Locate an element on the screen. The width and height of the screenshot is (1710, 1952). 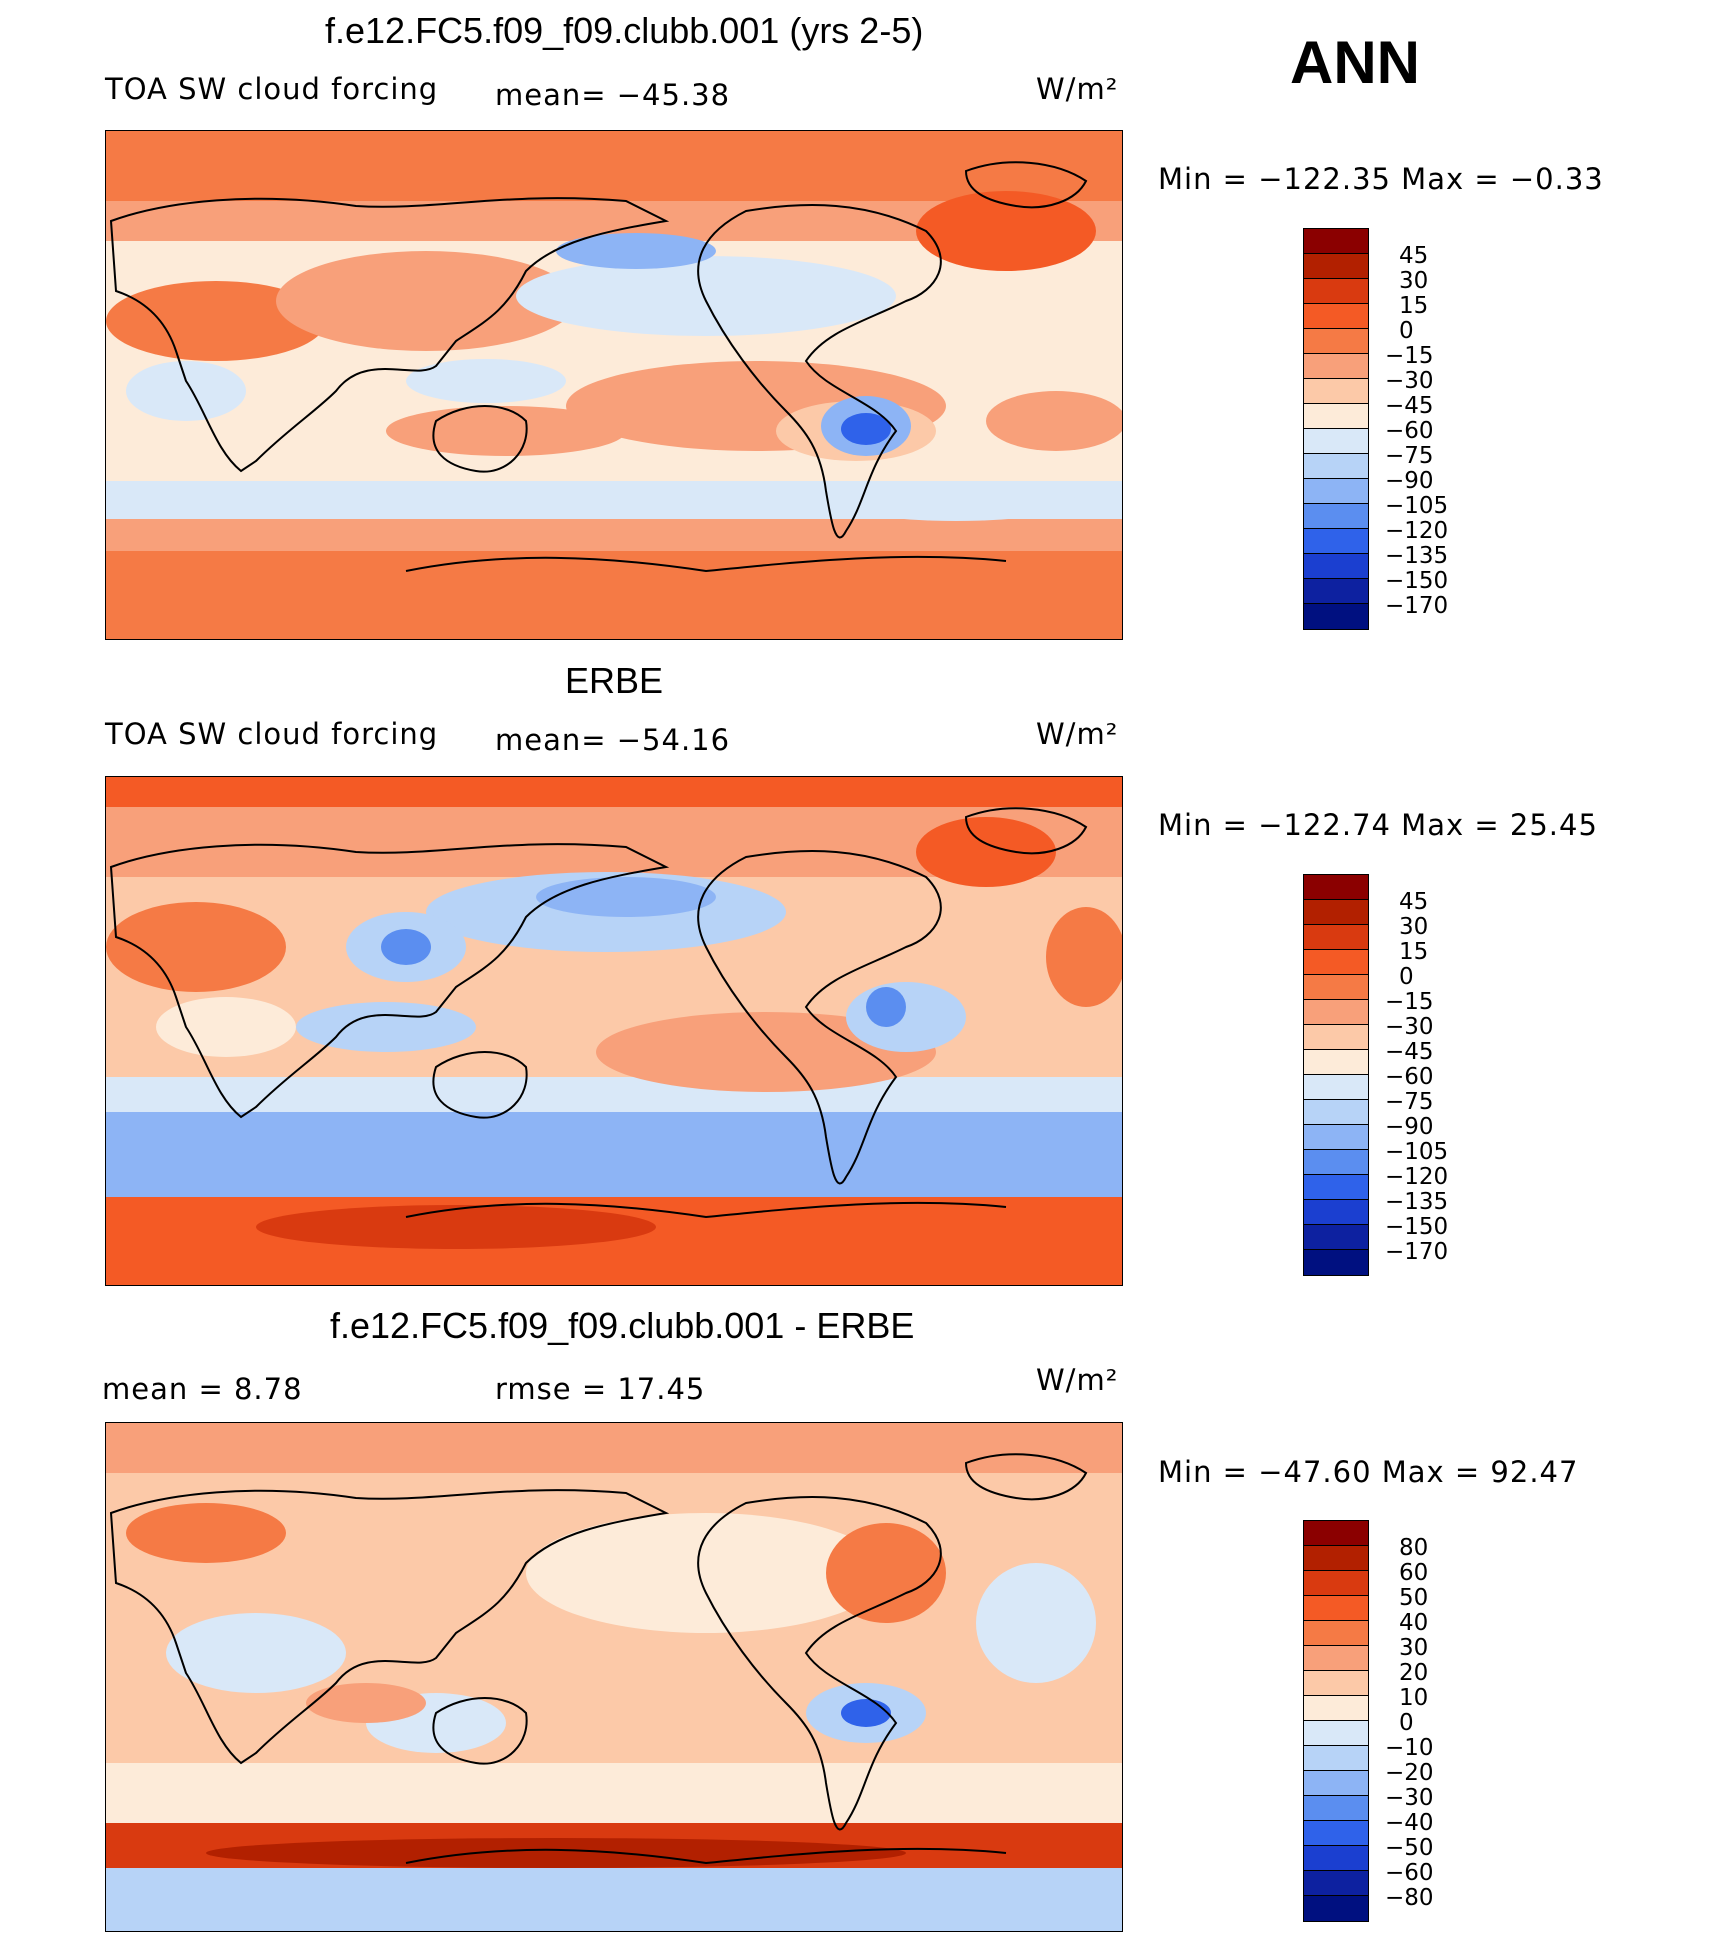
panel2-variable-label: TOA SW cloud forcing is located at coordinates (272, 734).